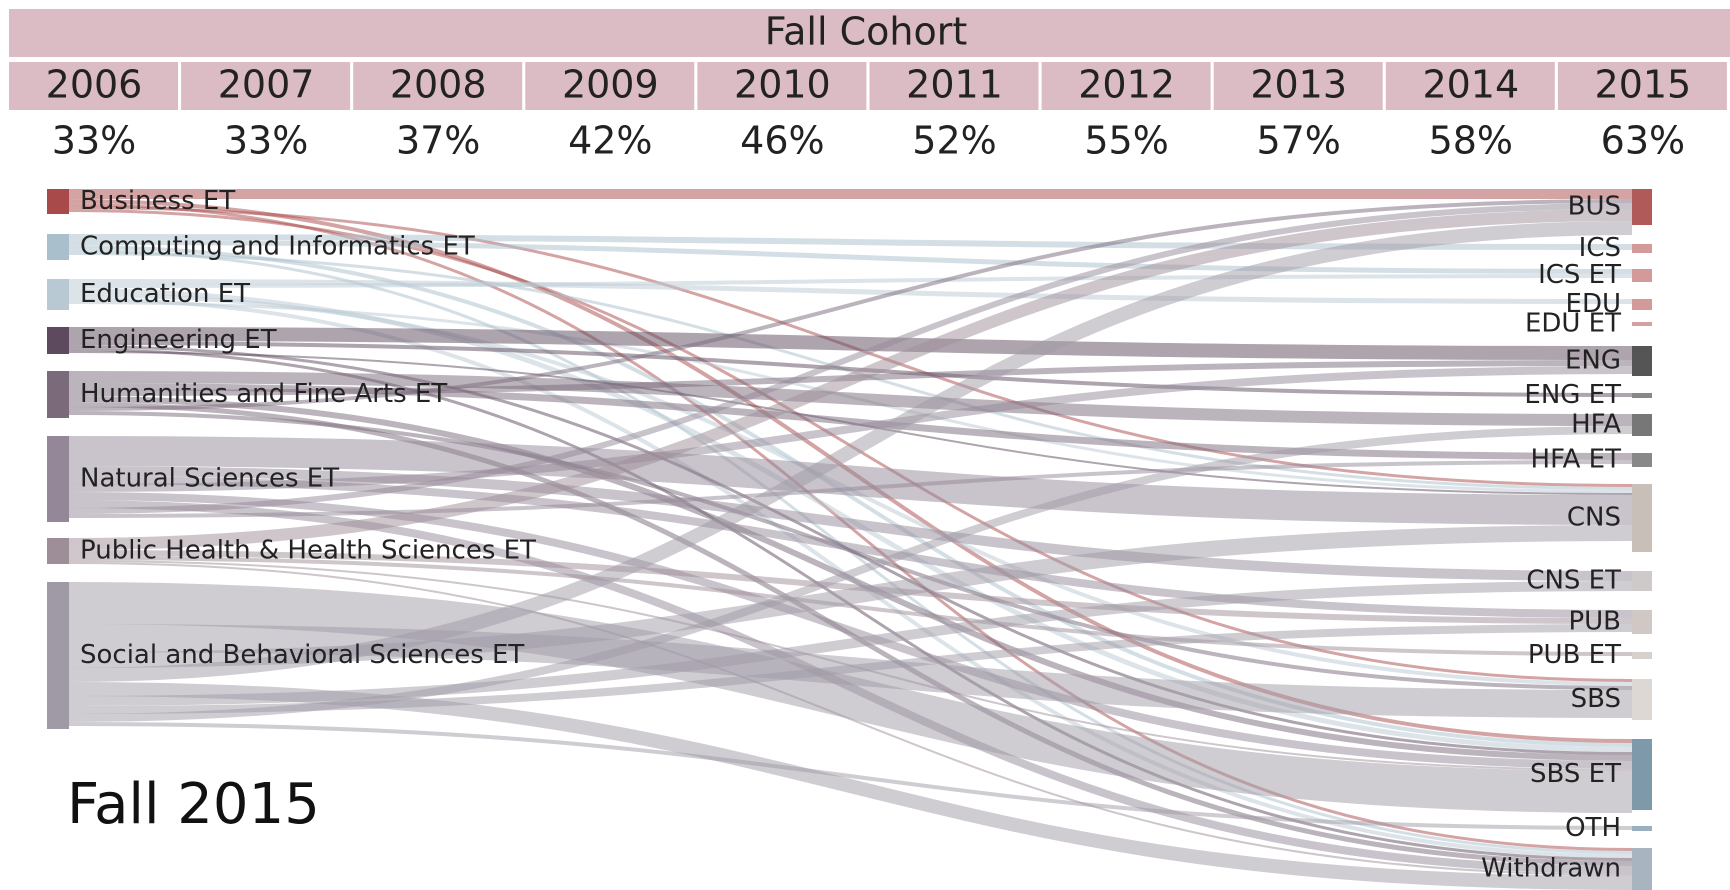 The width and height of the screenshot is (1730, 890). I want to click on rate-label: 58%, so click(1471, 141).